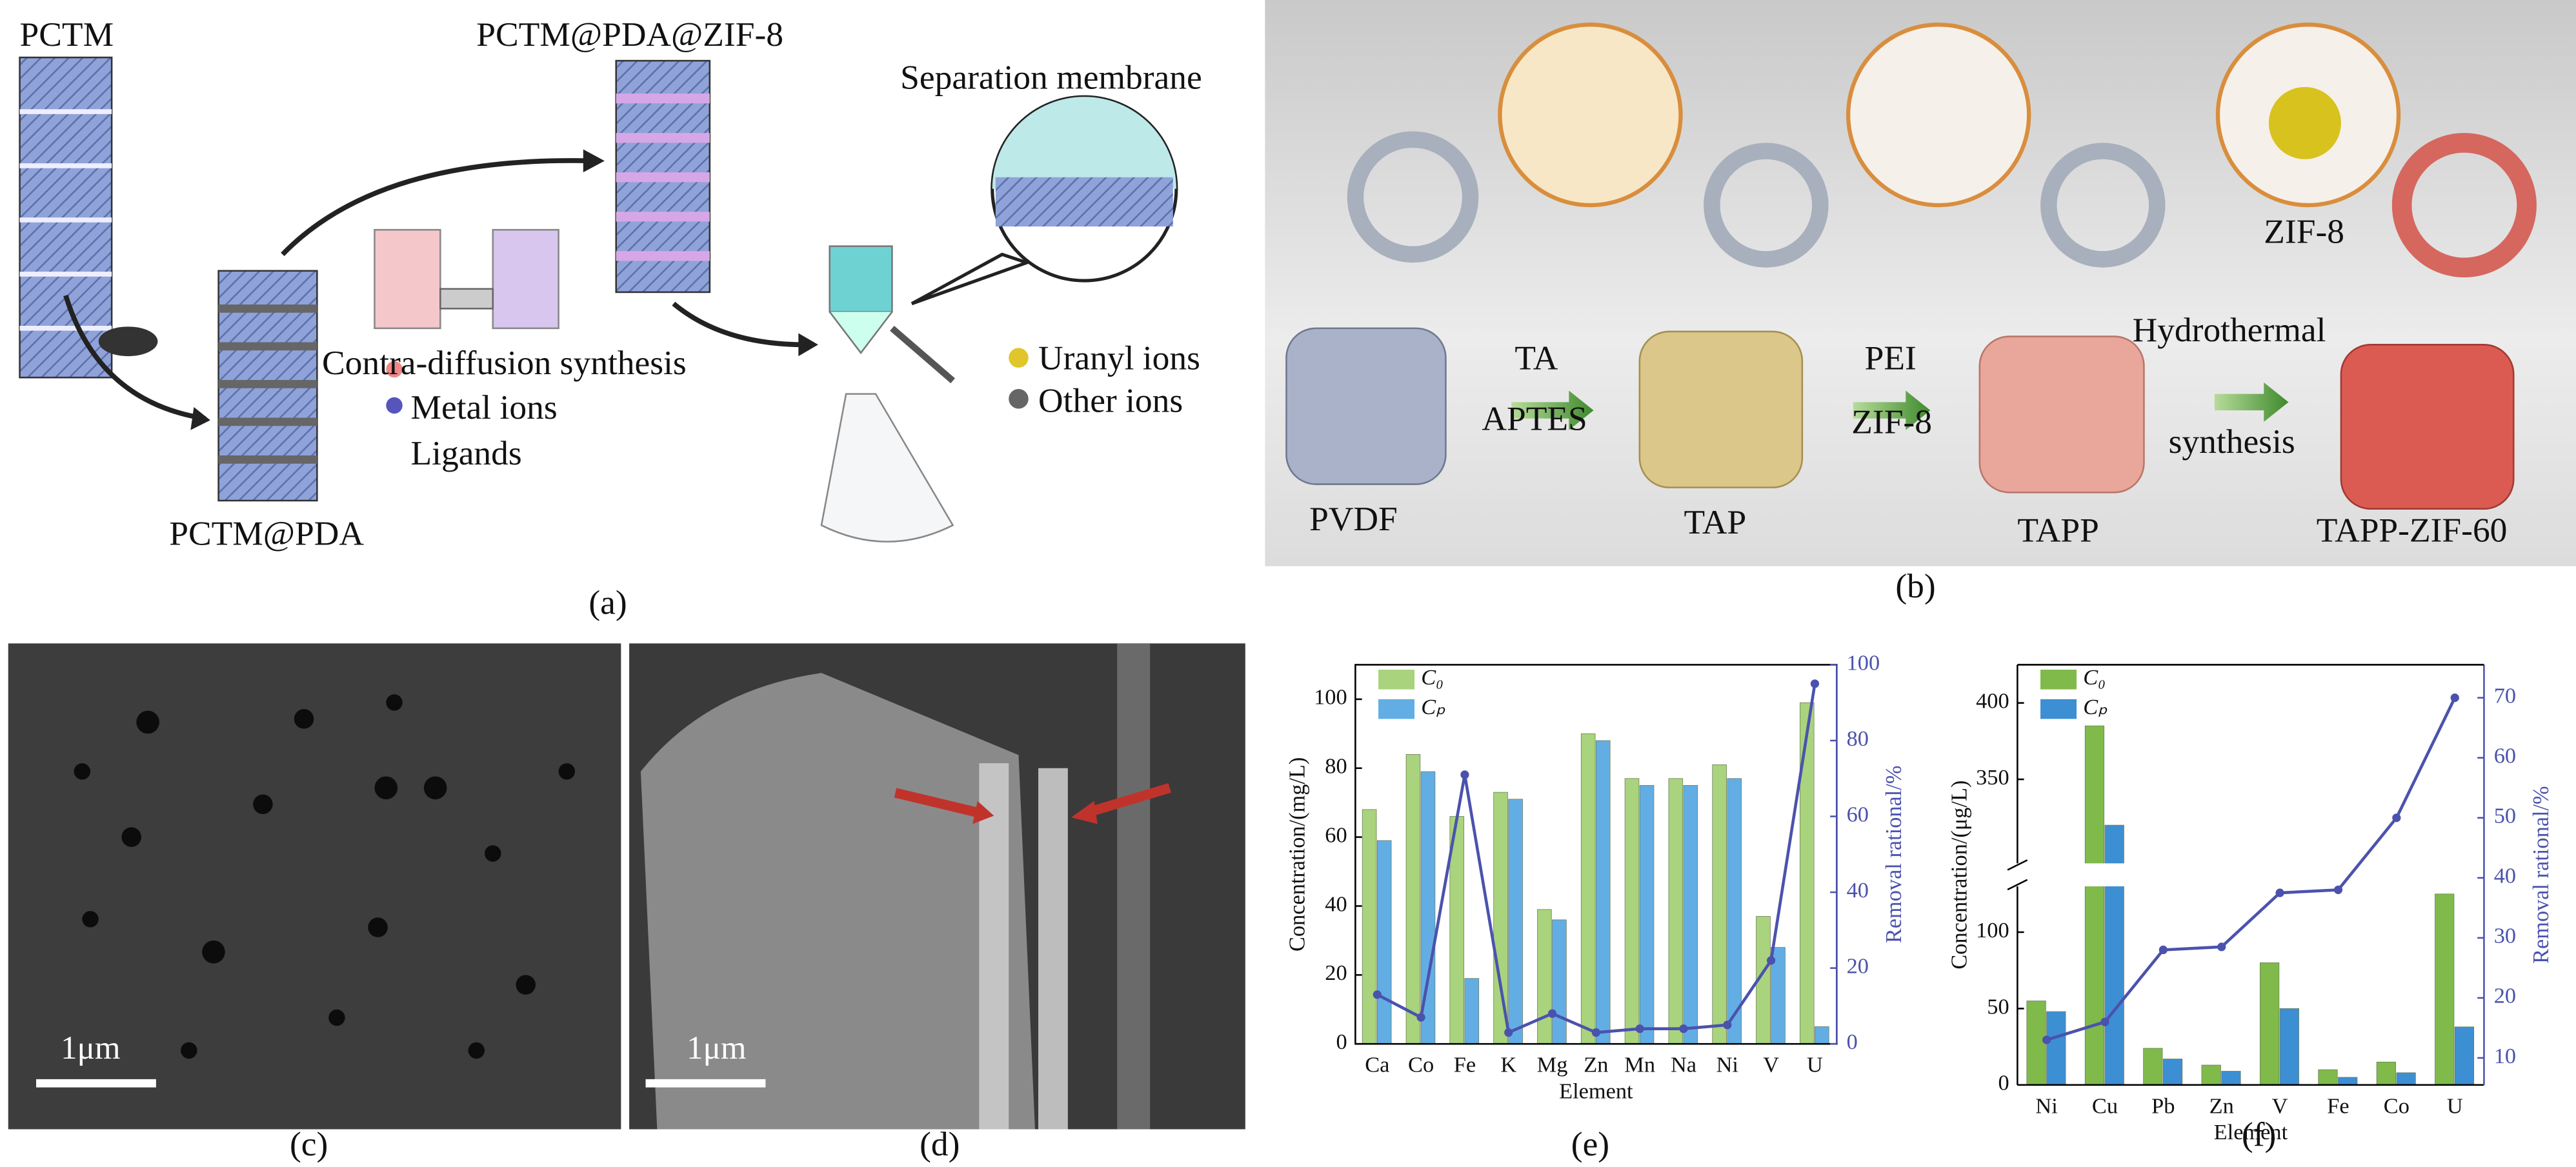  I want to click on x-tick-label: Mg, so click(1552, 1065).